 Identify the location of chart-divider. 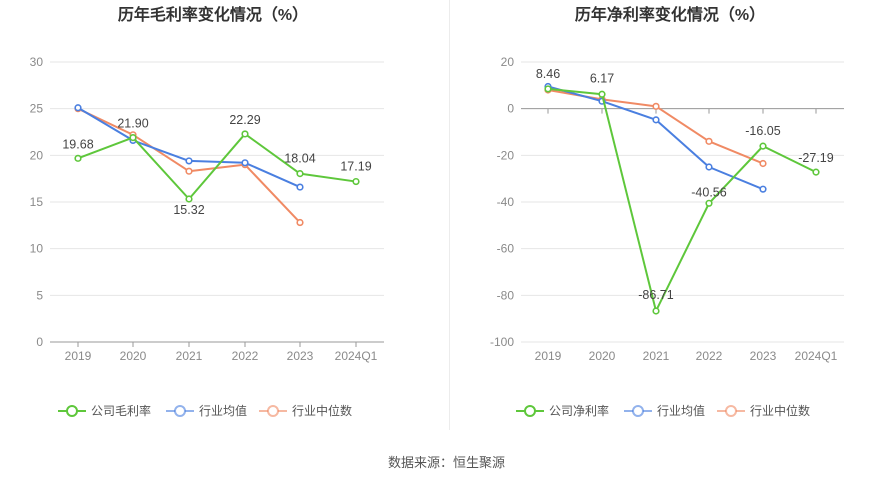
(449, 215).